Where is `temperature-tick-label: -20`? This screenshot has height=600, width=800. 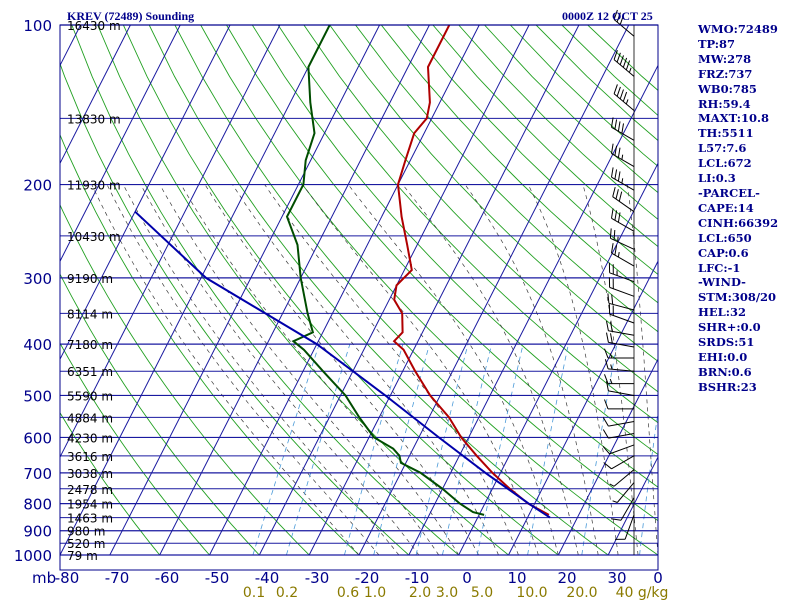
temperature-tick-label: -20 is located at coordinates (367, 578).